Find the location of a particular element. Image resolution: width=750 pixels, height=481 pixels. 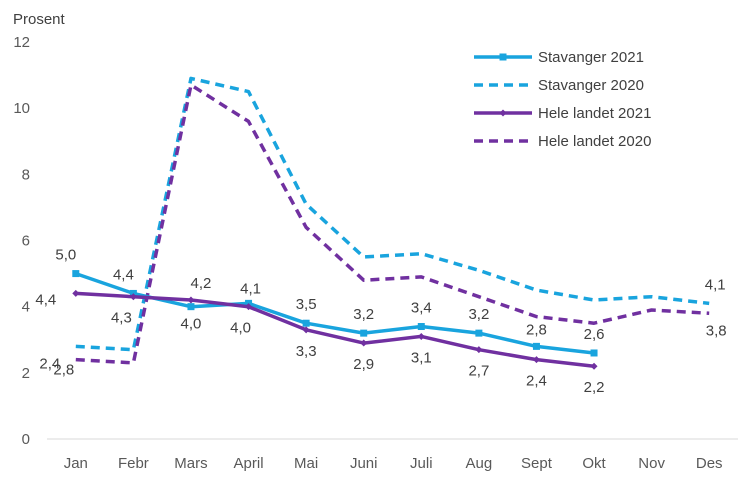

data-label: 4,2 is located at coordinates (201, 283).